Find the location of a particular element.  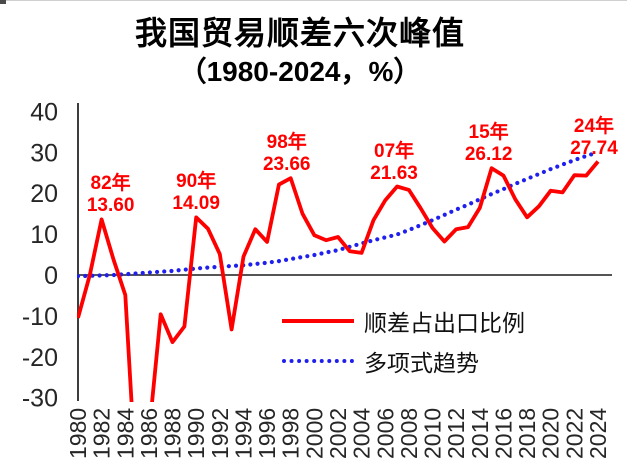

peak-annotation: 98年 23.66 is located at coordinates (287, 154).